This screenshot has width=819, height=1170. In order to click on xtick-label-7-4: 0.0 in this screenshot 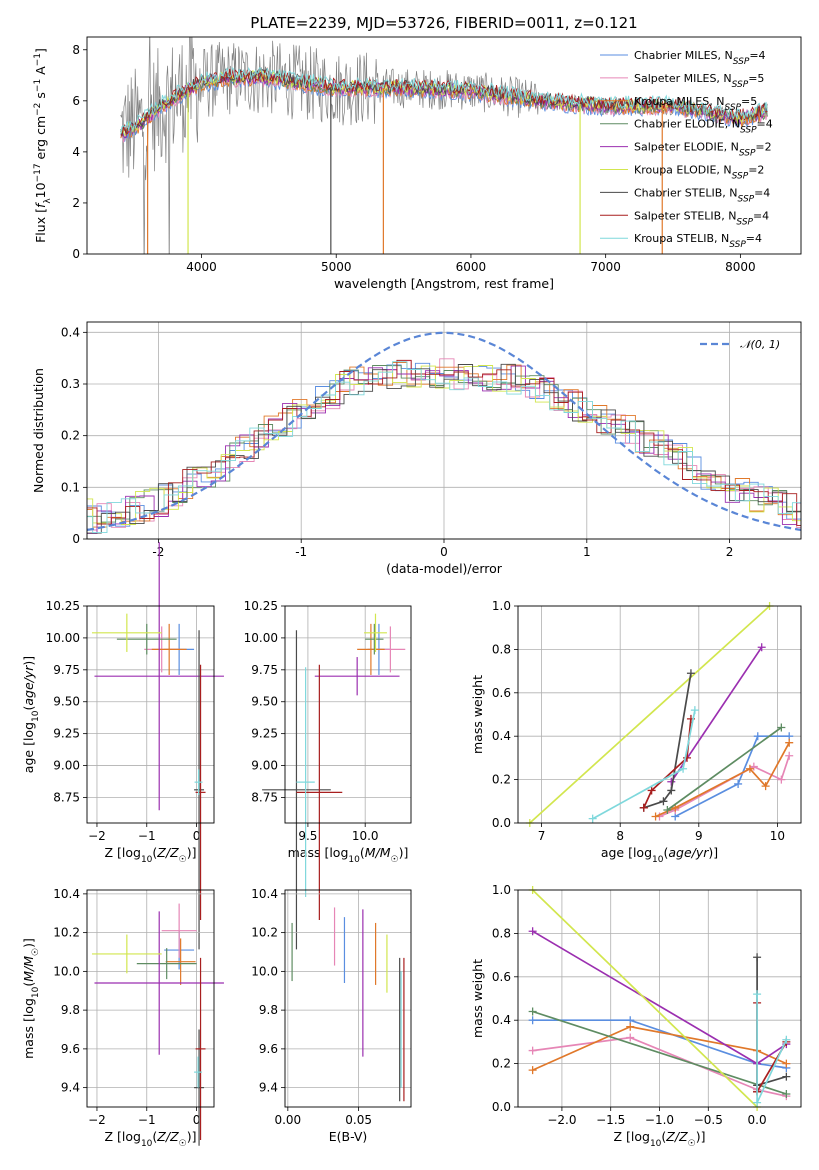, I will do `click(757, 1120)`.